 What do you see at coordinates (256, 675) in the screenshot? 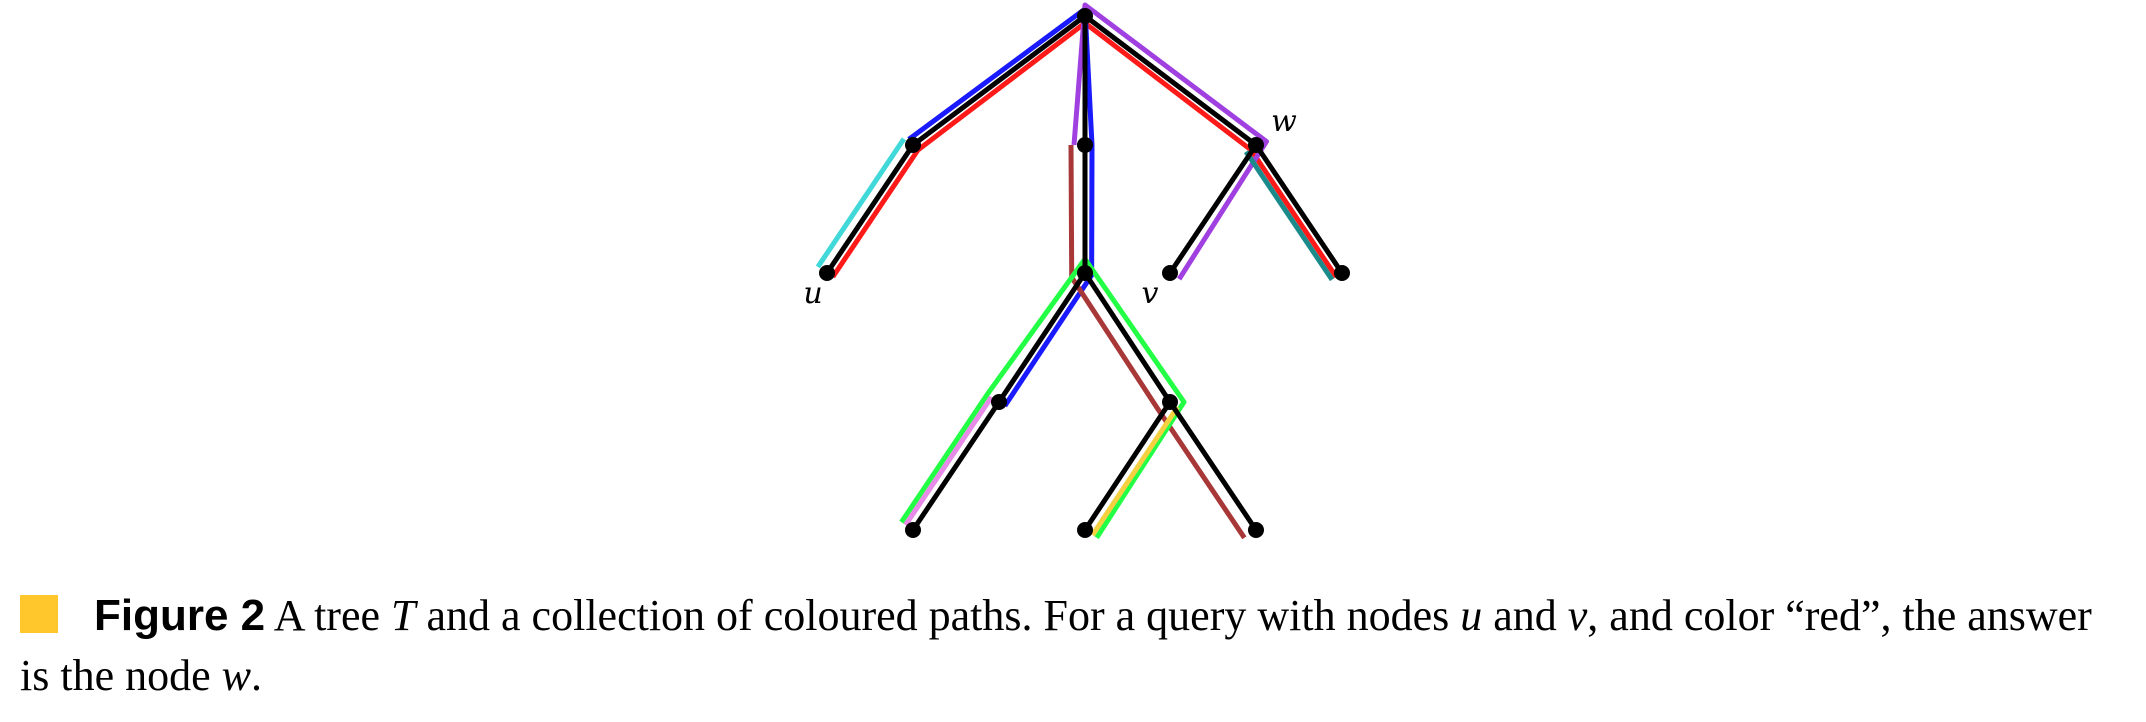
I see `caption-text-run: .` at bounding box center [256, 675].